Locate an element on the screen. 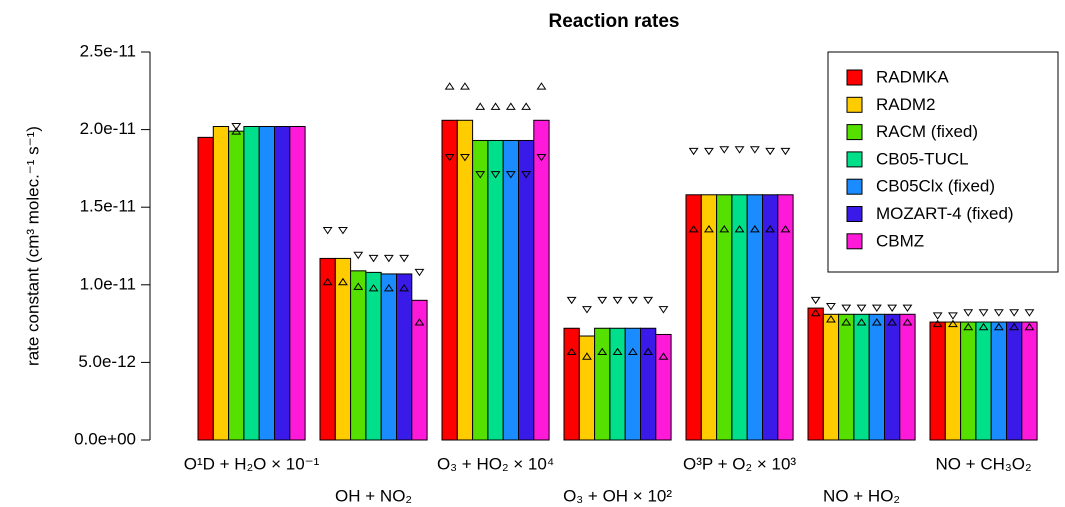 The image size is (1065, 507). y-tick-label: 2.5e-11 is located at coordinates (108, 50).